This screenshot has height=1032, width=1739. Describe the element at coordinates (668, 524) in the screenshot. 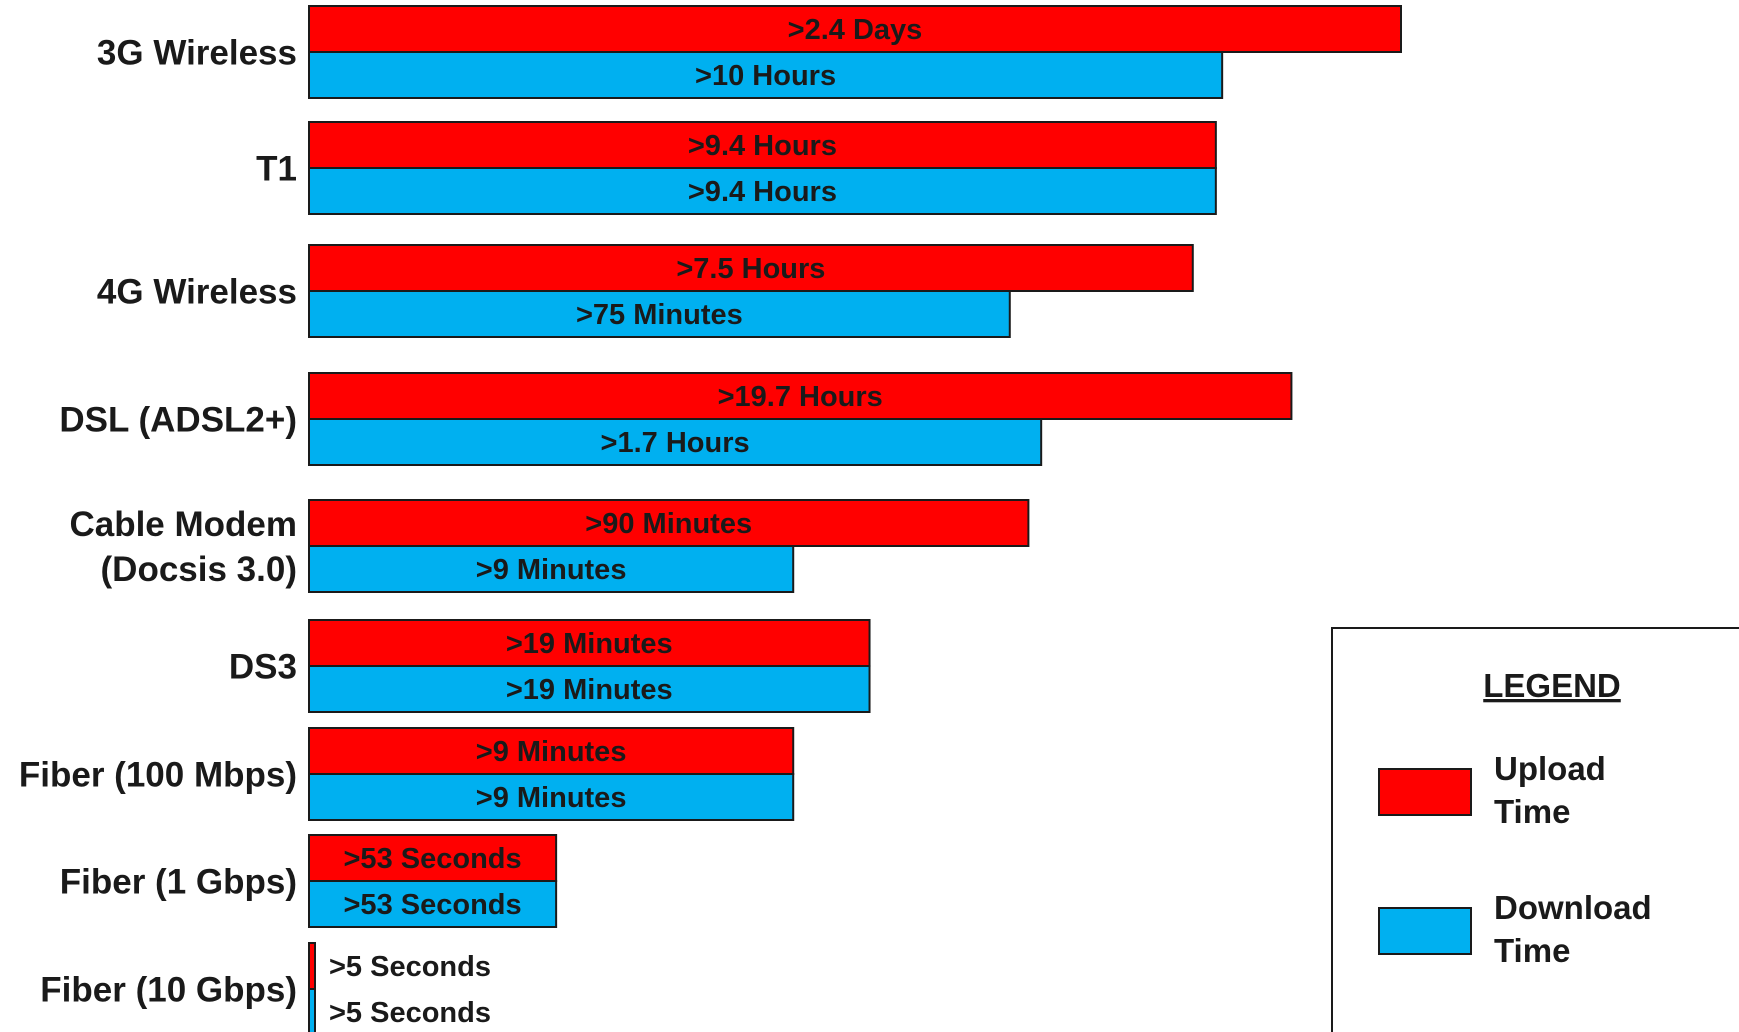

I see `upload-bar-label: >90 Minutes` at that location.